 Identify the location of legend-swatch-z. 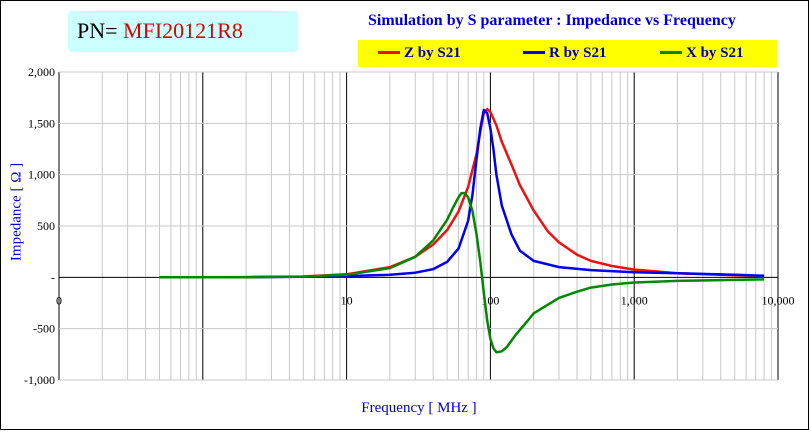
(389, 53).